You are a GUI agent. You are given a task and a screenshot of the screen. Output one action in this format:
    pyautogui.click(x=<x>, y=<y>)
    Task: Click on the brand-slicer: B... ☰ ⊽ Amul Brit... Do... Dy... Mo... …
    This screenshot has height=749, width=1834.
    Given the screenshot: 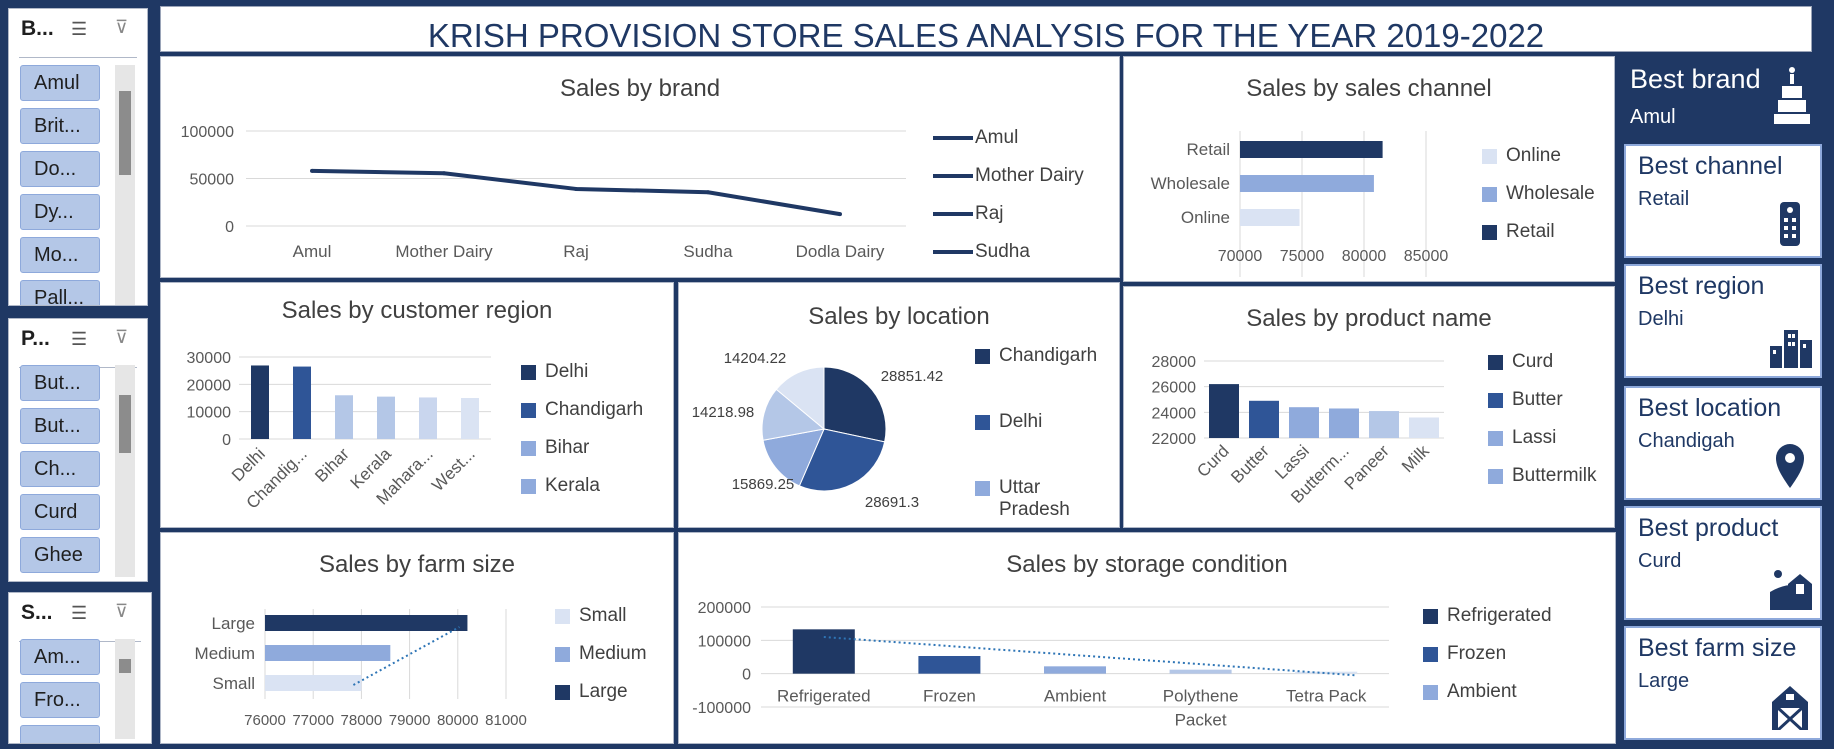 What is the action you would take?
    pyautogui.click(x=78, y=157)
    